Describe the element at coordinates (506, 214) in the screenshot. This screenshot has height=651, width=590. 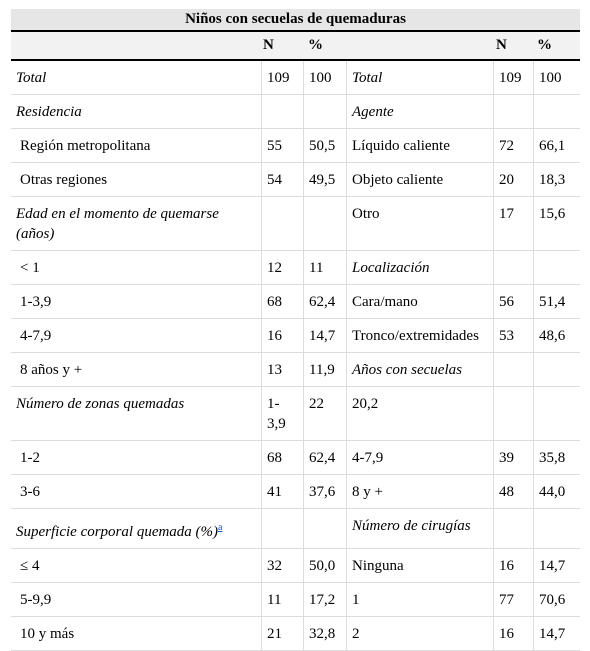
I see `cell-text: 17` at that location.